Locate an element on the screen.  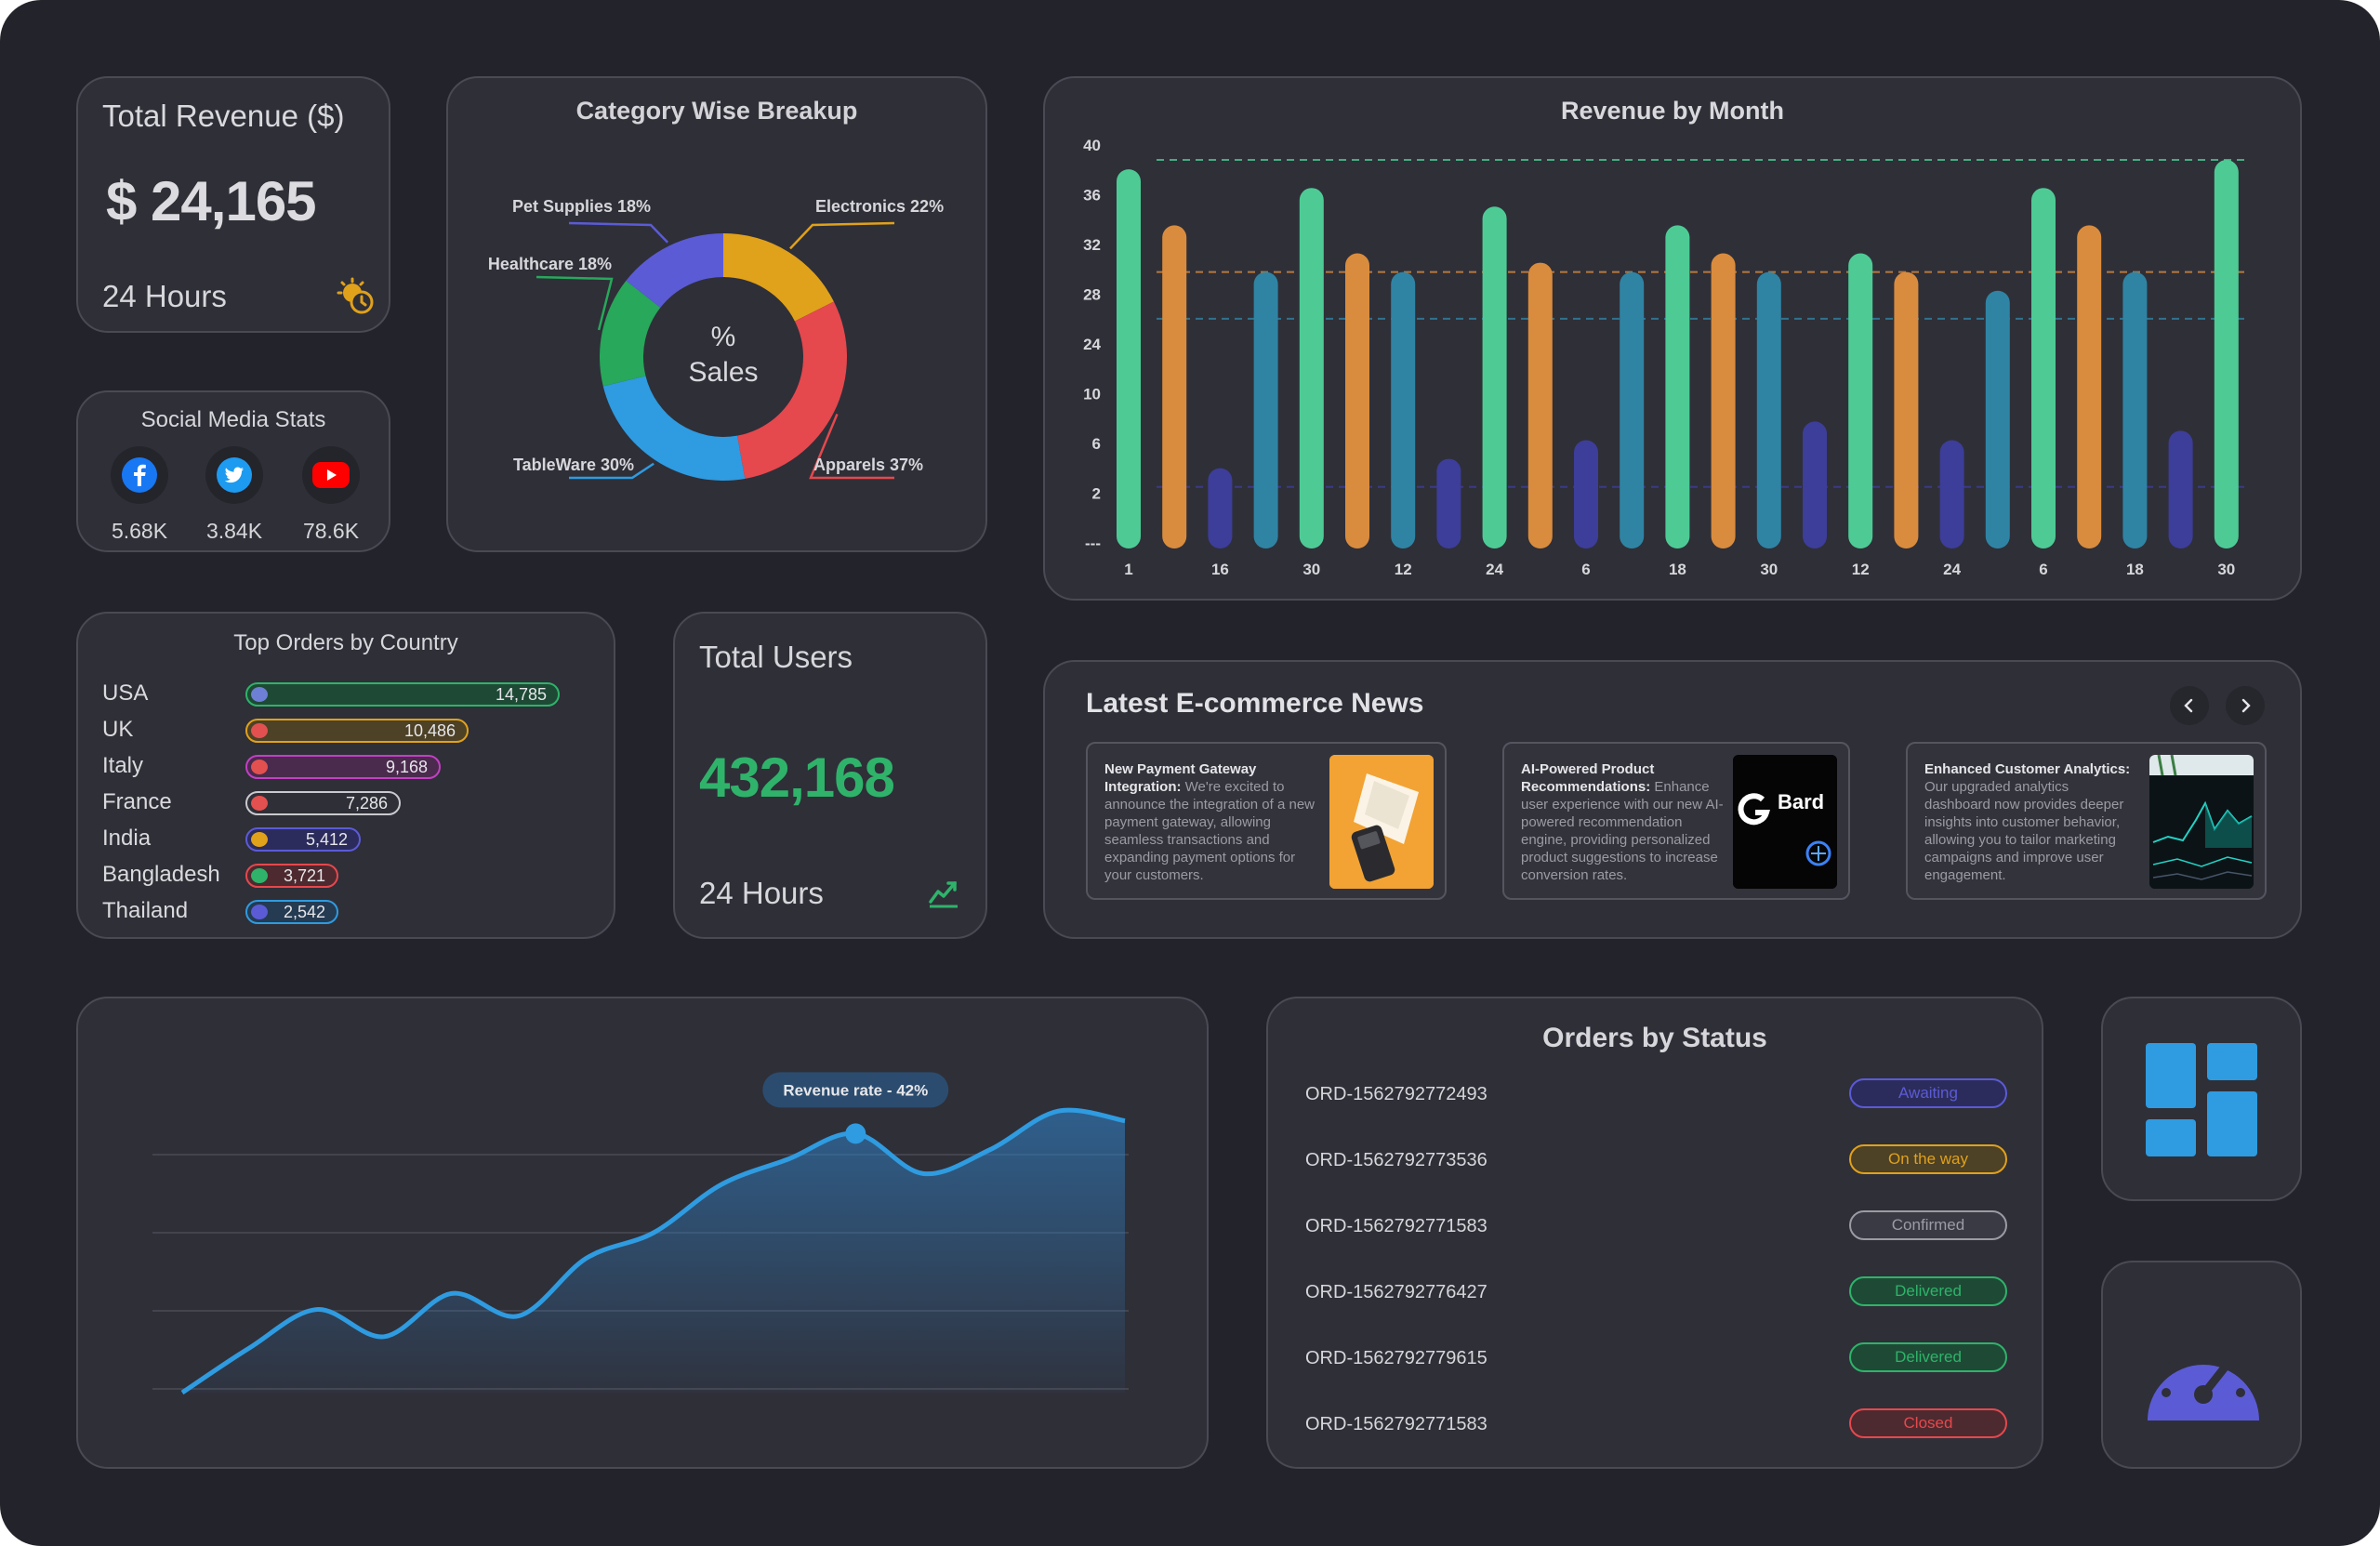
donut-center-bottom: Sales is located at coordinates (723, 372).